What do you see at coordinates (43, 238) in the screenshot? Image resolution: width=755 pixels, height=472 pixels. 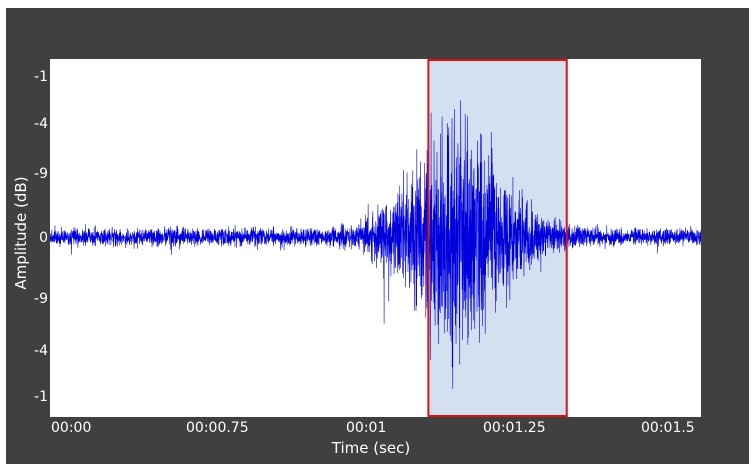 I see `y-tick-label: 0` at bounding box center [43, 238].